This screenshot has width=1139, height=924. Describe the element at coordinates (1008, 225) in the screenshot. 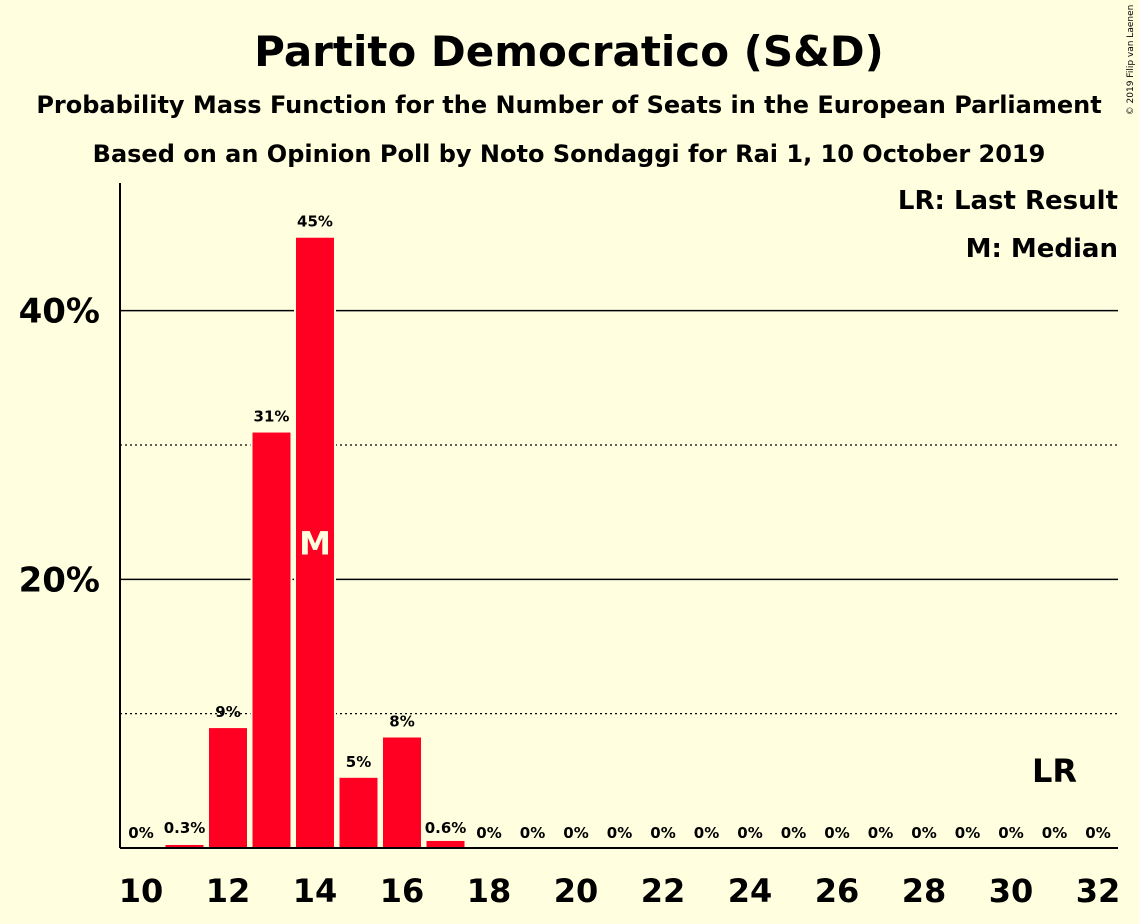

I see `legend: LR: Last Result M: Median` at that location.